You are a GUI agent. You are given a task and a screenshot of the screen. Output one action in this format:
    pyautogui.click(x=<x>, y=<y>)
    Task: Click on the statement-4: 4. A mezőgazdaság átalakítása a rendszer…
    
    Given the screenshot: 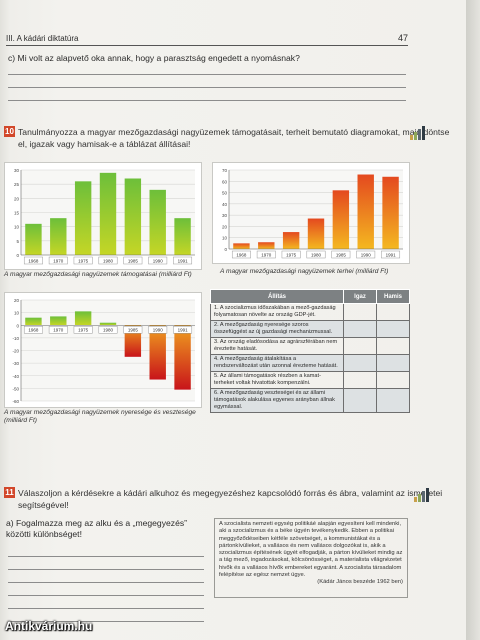 What is the action you would take?
    pyautogui.click(x=277, y=363)
    